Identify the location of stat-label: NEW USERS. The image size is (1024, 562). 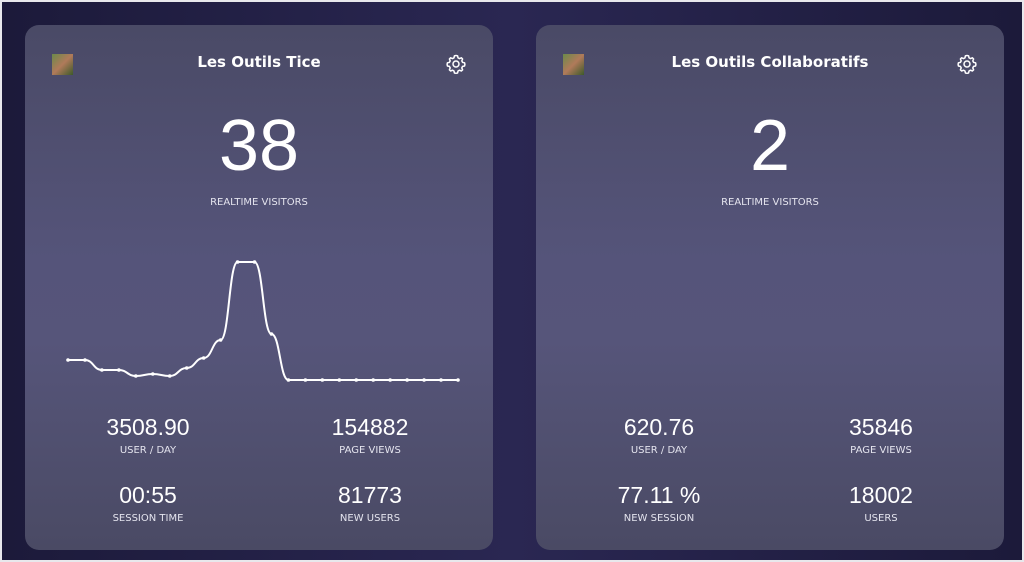
(370, 518).